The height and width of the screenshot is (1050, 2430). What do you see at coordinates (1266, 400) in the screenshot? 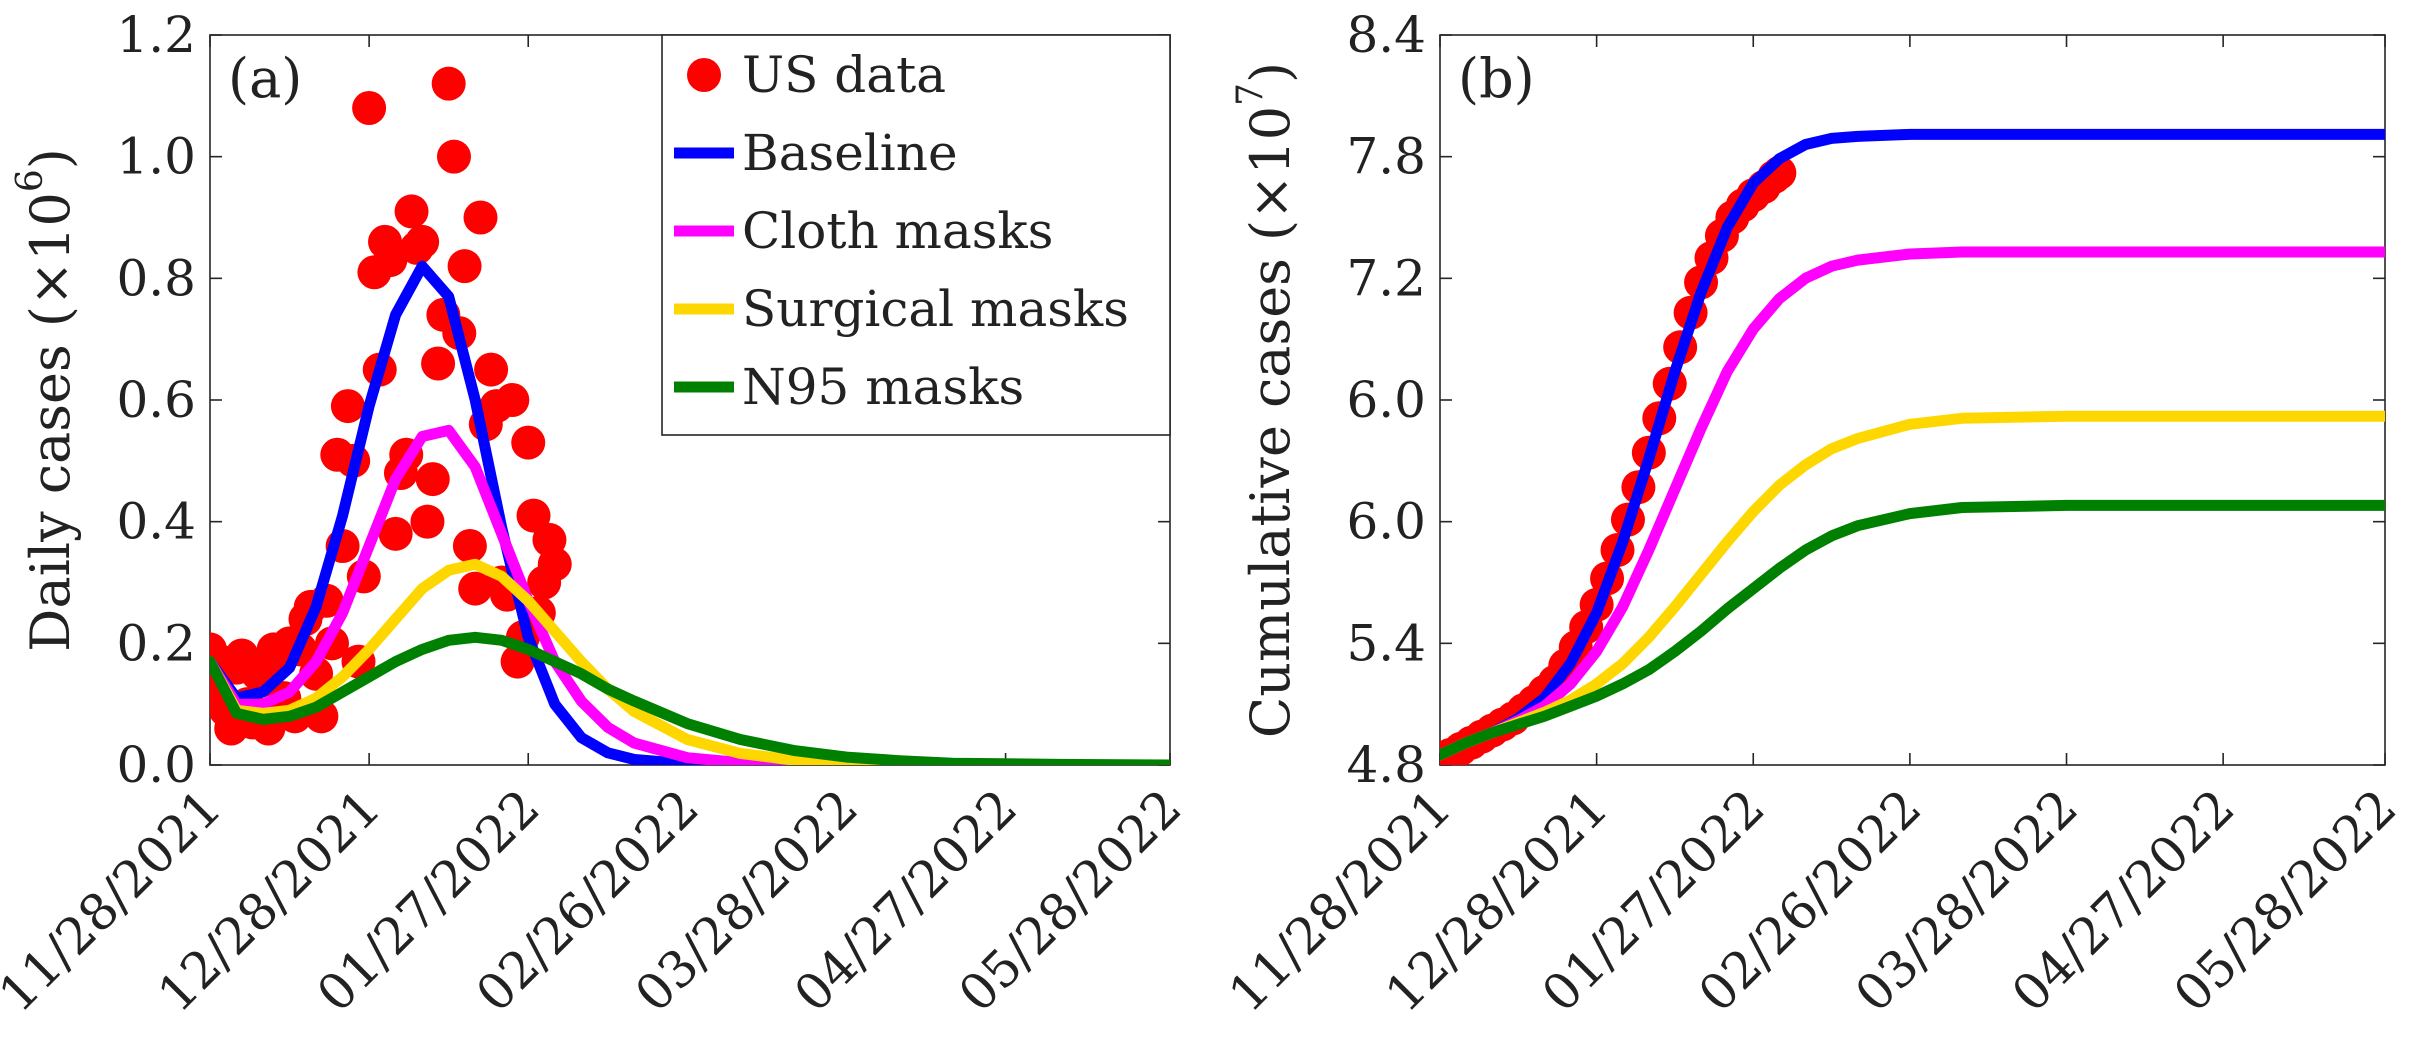
I see `y-axis-label: Cumulative cases (×107)` at bounding box center [1266, 400].